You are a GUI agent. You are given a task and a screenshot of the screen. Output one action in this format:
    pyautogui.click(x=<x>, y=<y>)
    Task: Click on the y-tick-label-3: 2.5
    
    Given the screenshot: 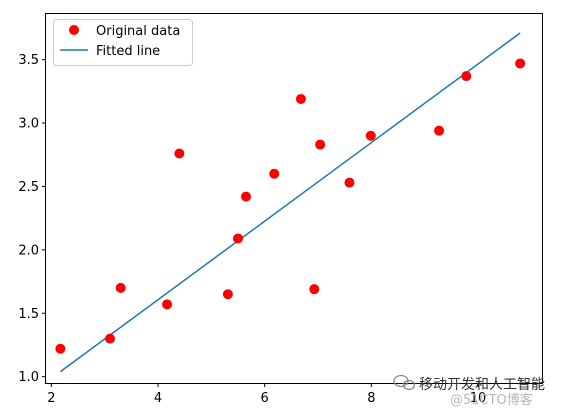 What is the action you would take?
    pyautogui.click(x=28, y=187)
    